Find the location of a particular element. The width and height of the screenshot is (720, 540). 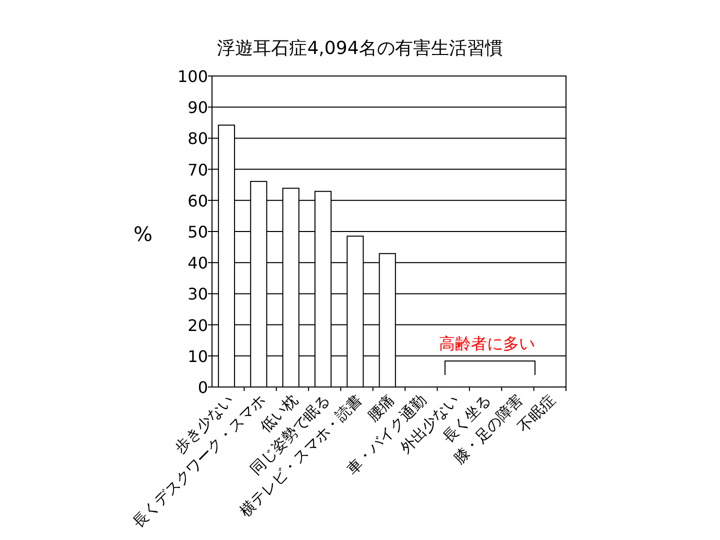

y-tick-label: 0 is located at coordinates (203, 387).